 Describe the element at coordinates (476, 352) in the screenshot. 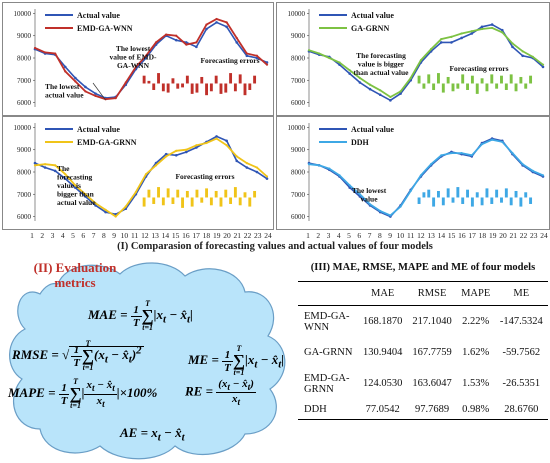

I see `mape-value: 1.62%` at that location.